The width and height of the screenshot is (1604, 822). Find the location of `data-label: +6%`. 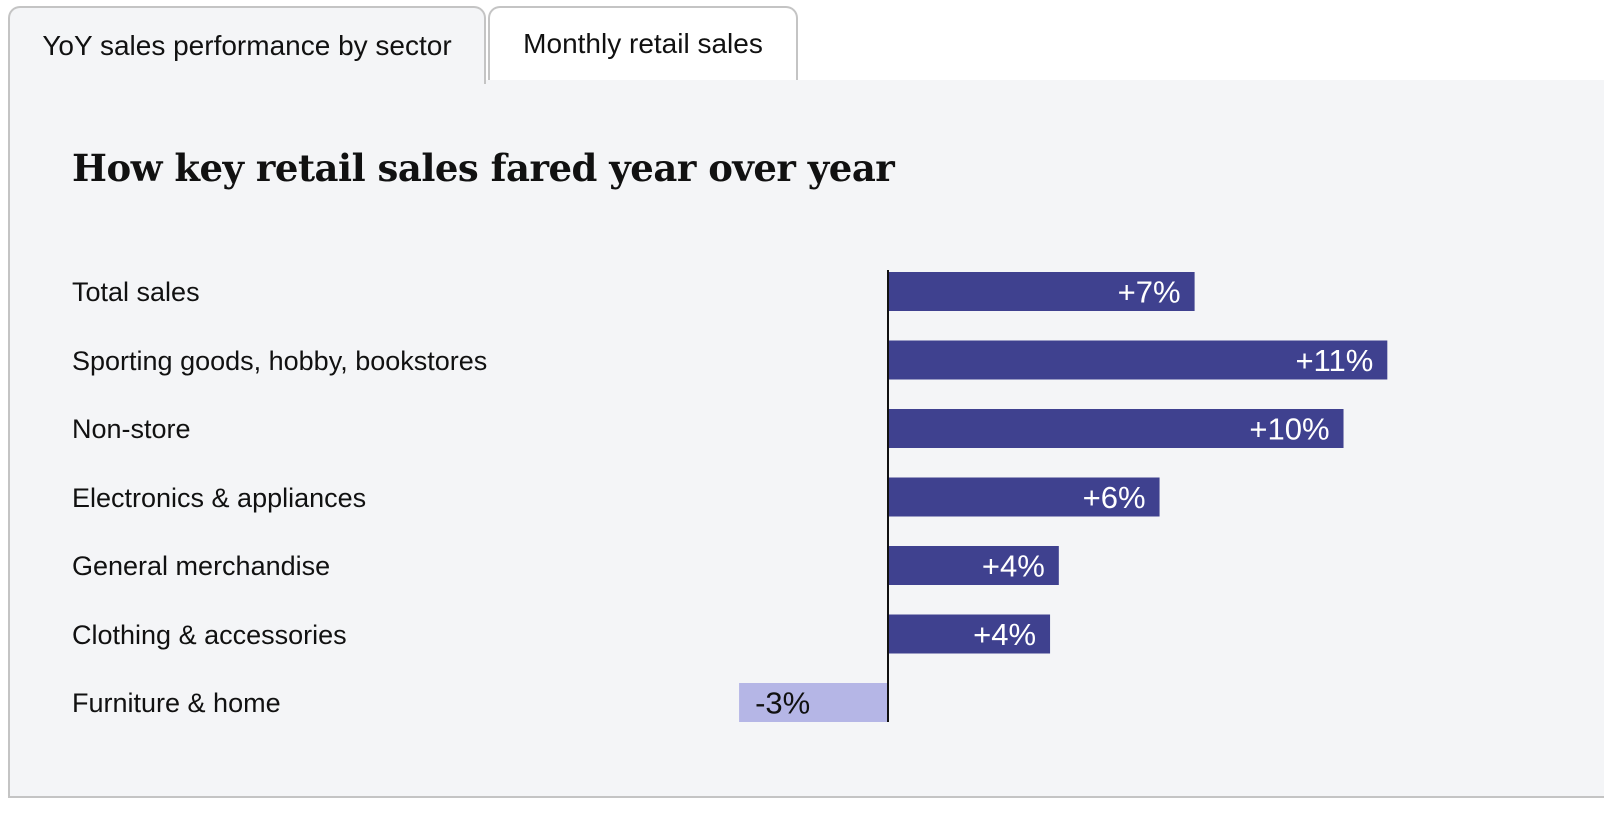

data-label: +6% is located at coordinates (1114, 497).